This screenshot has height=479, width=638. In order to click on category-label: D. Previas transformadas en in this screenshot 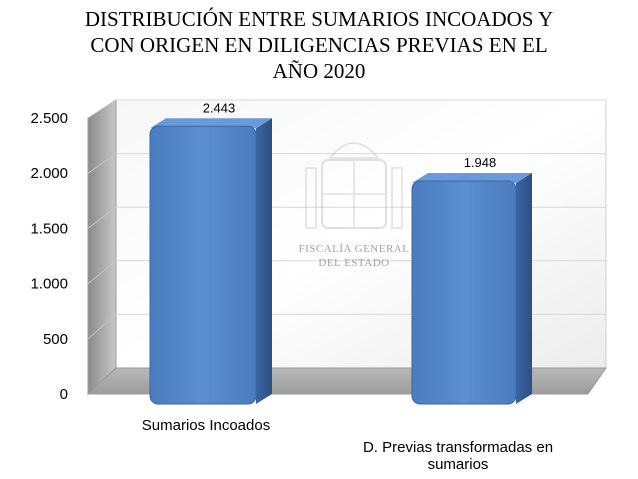, I will do `click(458, 447)`.